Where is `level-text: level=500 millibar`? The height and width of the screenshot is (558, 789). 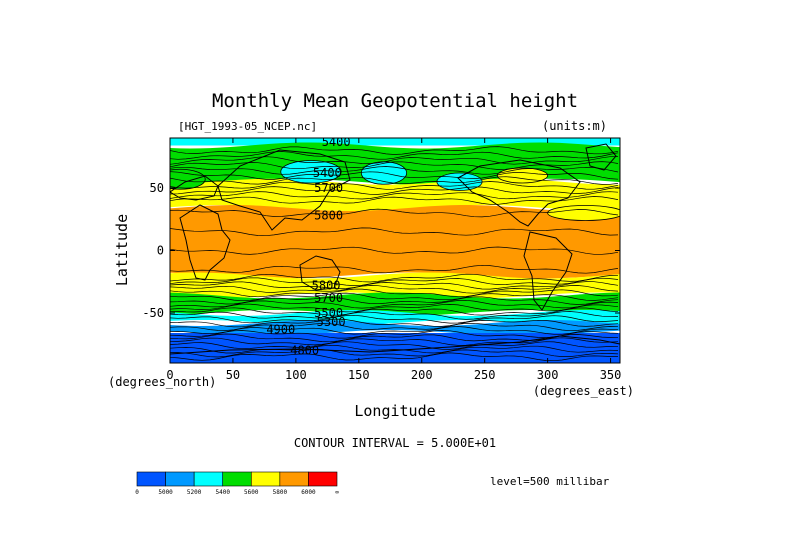 level-text: level=500 millibar is located at coordinates (550, 481).